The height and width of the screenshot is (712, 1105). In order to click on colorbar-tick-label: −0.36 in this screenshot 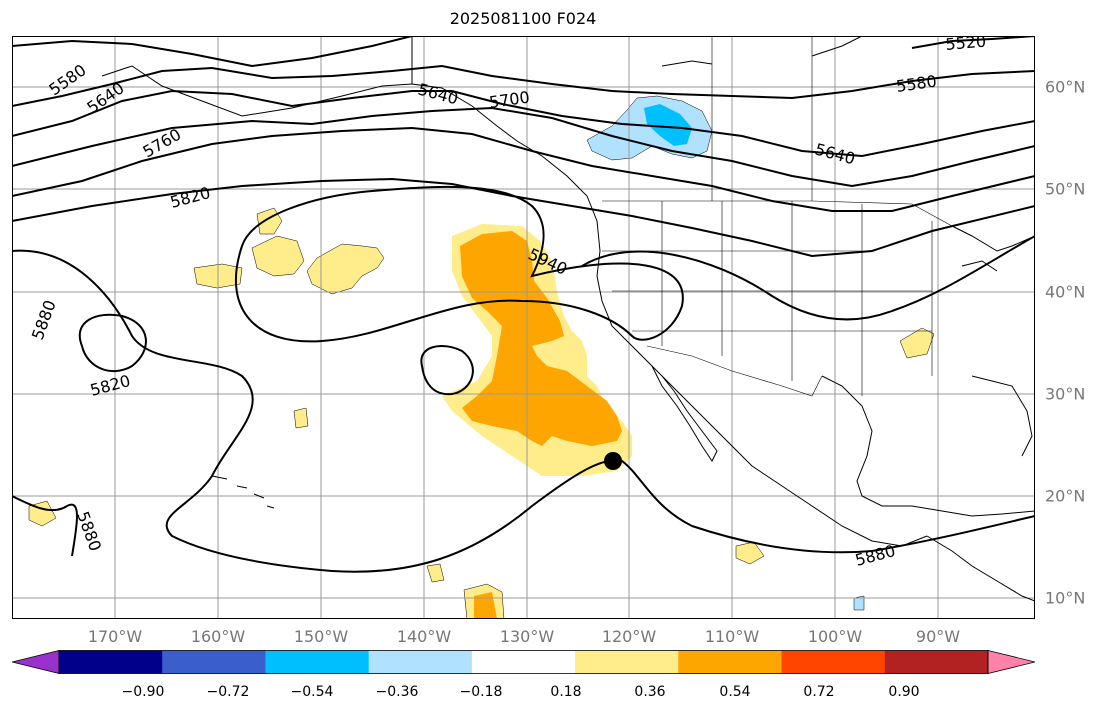, I will do `click(397, 692)`.